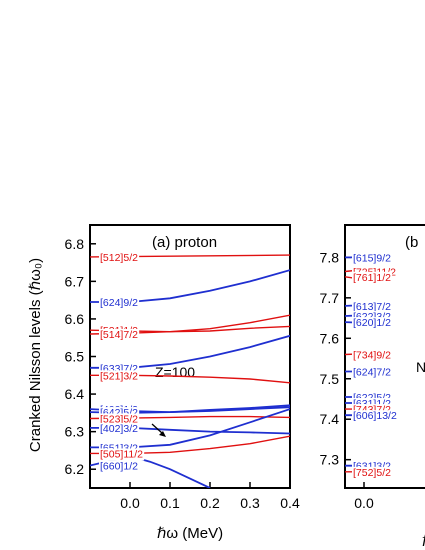 This screenshot has height=550, width=425. I want to click on level-label: [512]5/2, so click(119, 258).